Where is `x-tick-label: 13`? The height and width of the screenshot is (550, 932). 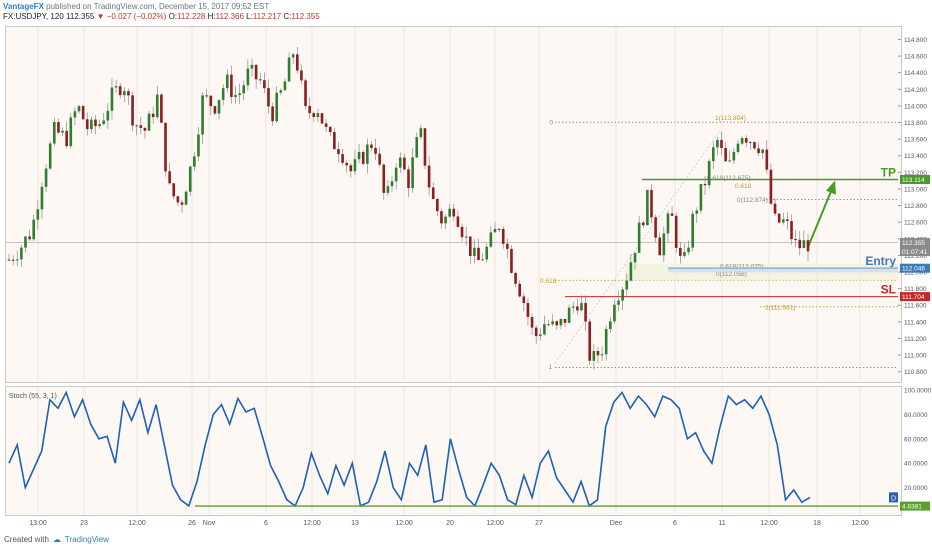
x-tick-label: 13 is located at coordinates (355, 523).